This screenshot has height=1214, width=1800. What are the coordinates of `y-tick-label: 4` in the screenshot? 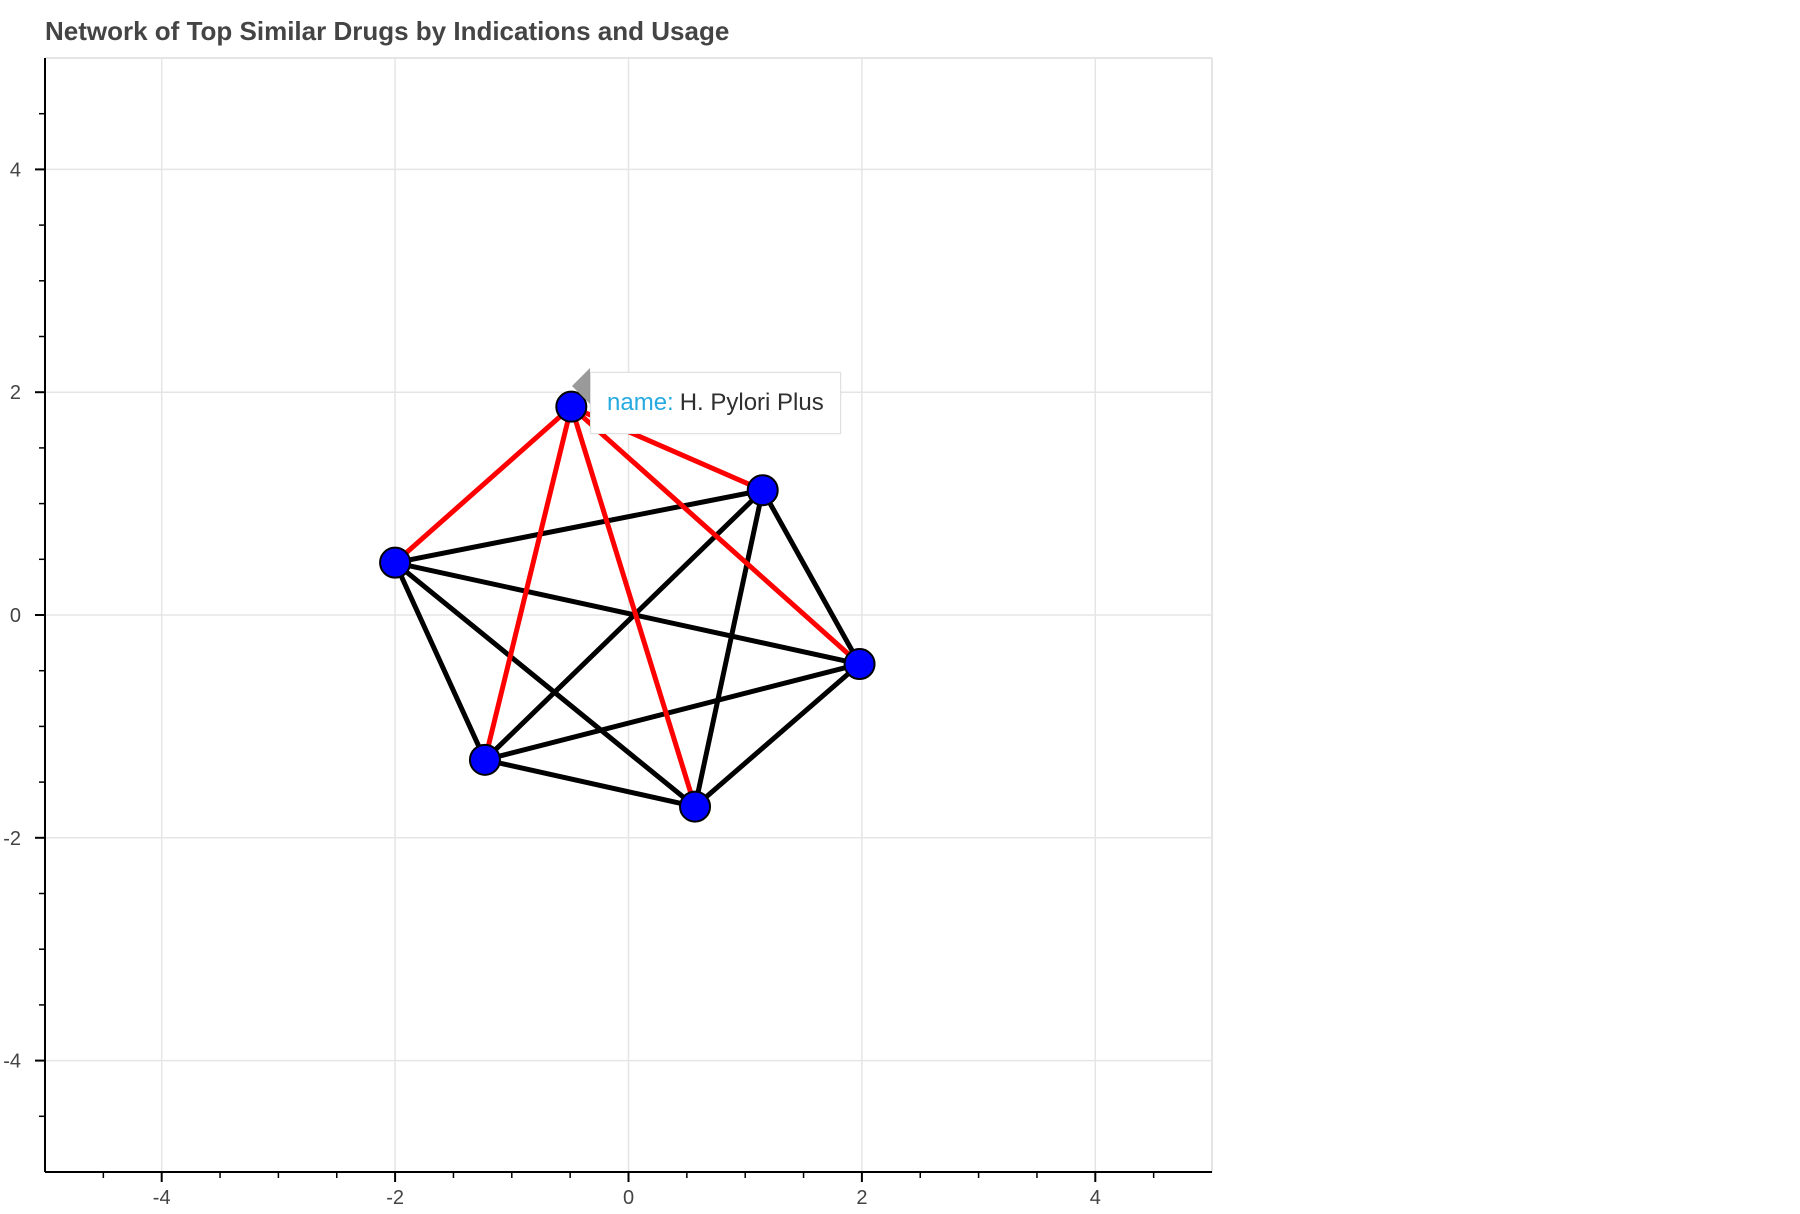 It's located at (15, 170).